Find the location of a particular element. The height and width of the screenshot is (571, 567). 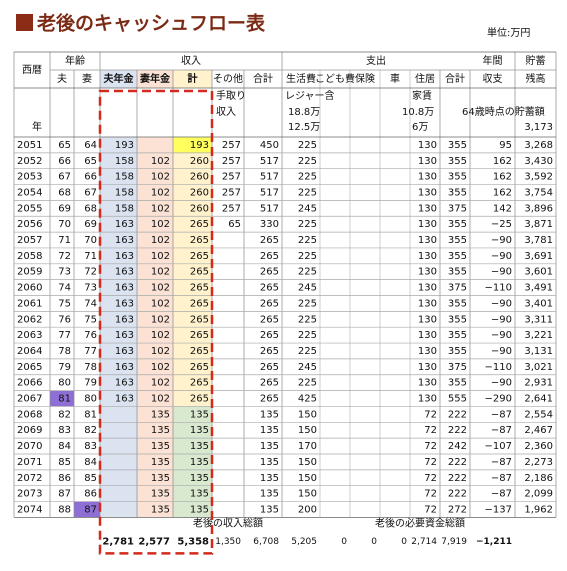

cell: 64 is located at coordinates (90, 145).